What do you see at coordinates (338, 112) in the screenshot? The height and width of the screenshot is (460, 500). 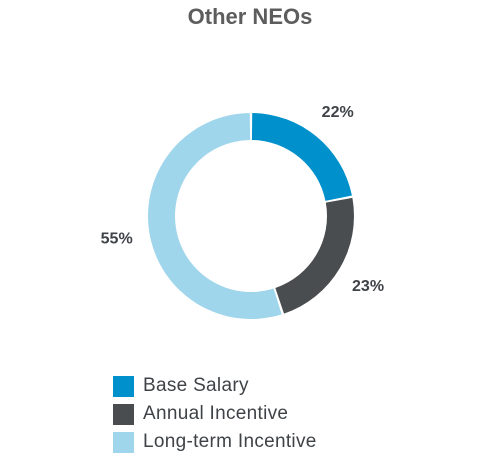 I see `data-label-base-salary: 22%` at bounding box center [338, 112].